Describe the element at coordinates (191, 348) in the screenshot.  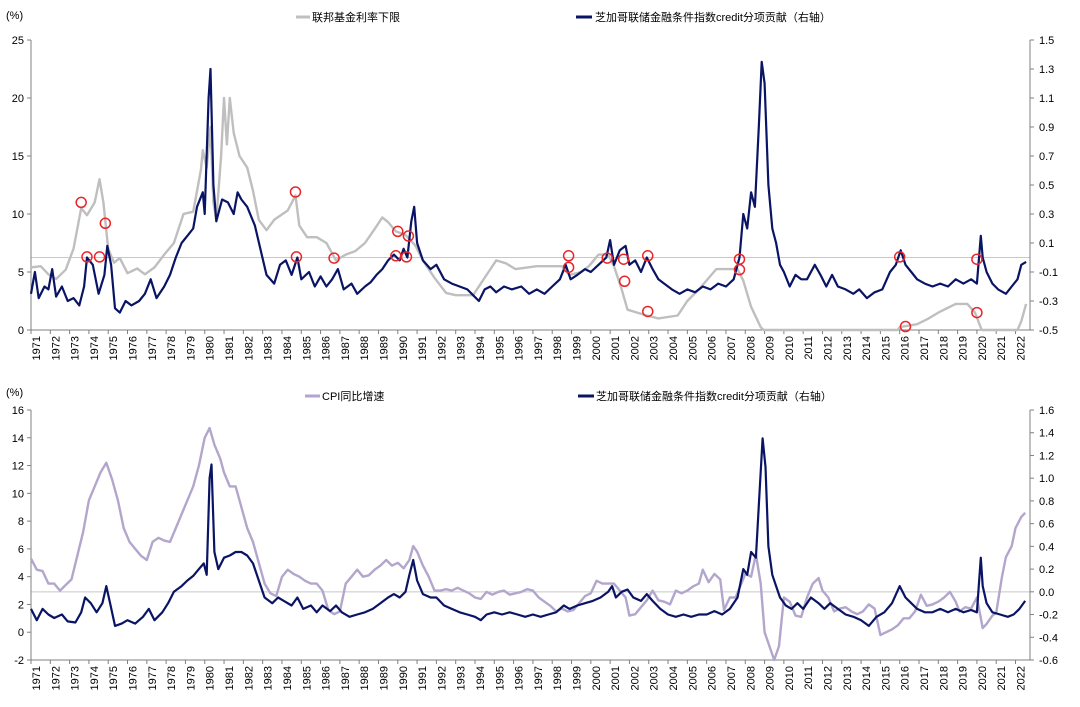
I see `top-x-tick-label: 1979` at that location.